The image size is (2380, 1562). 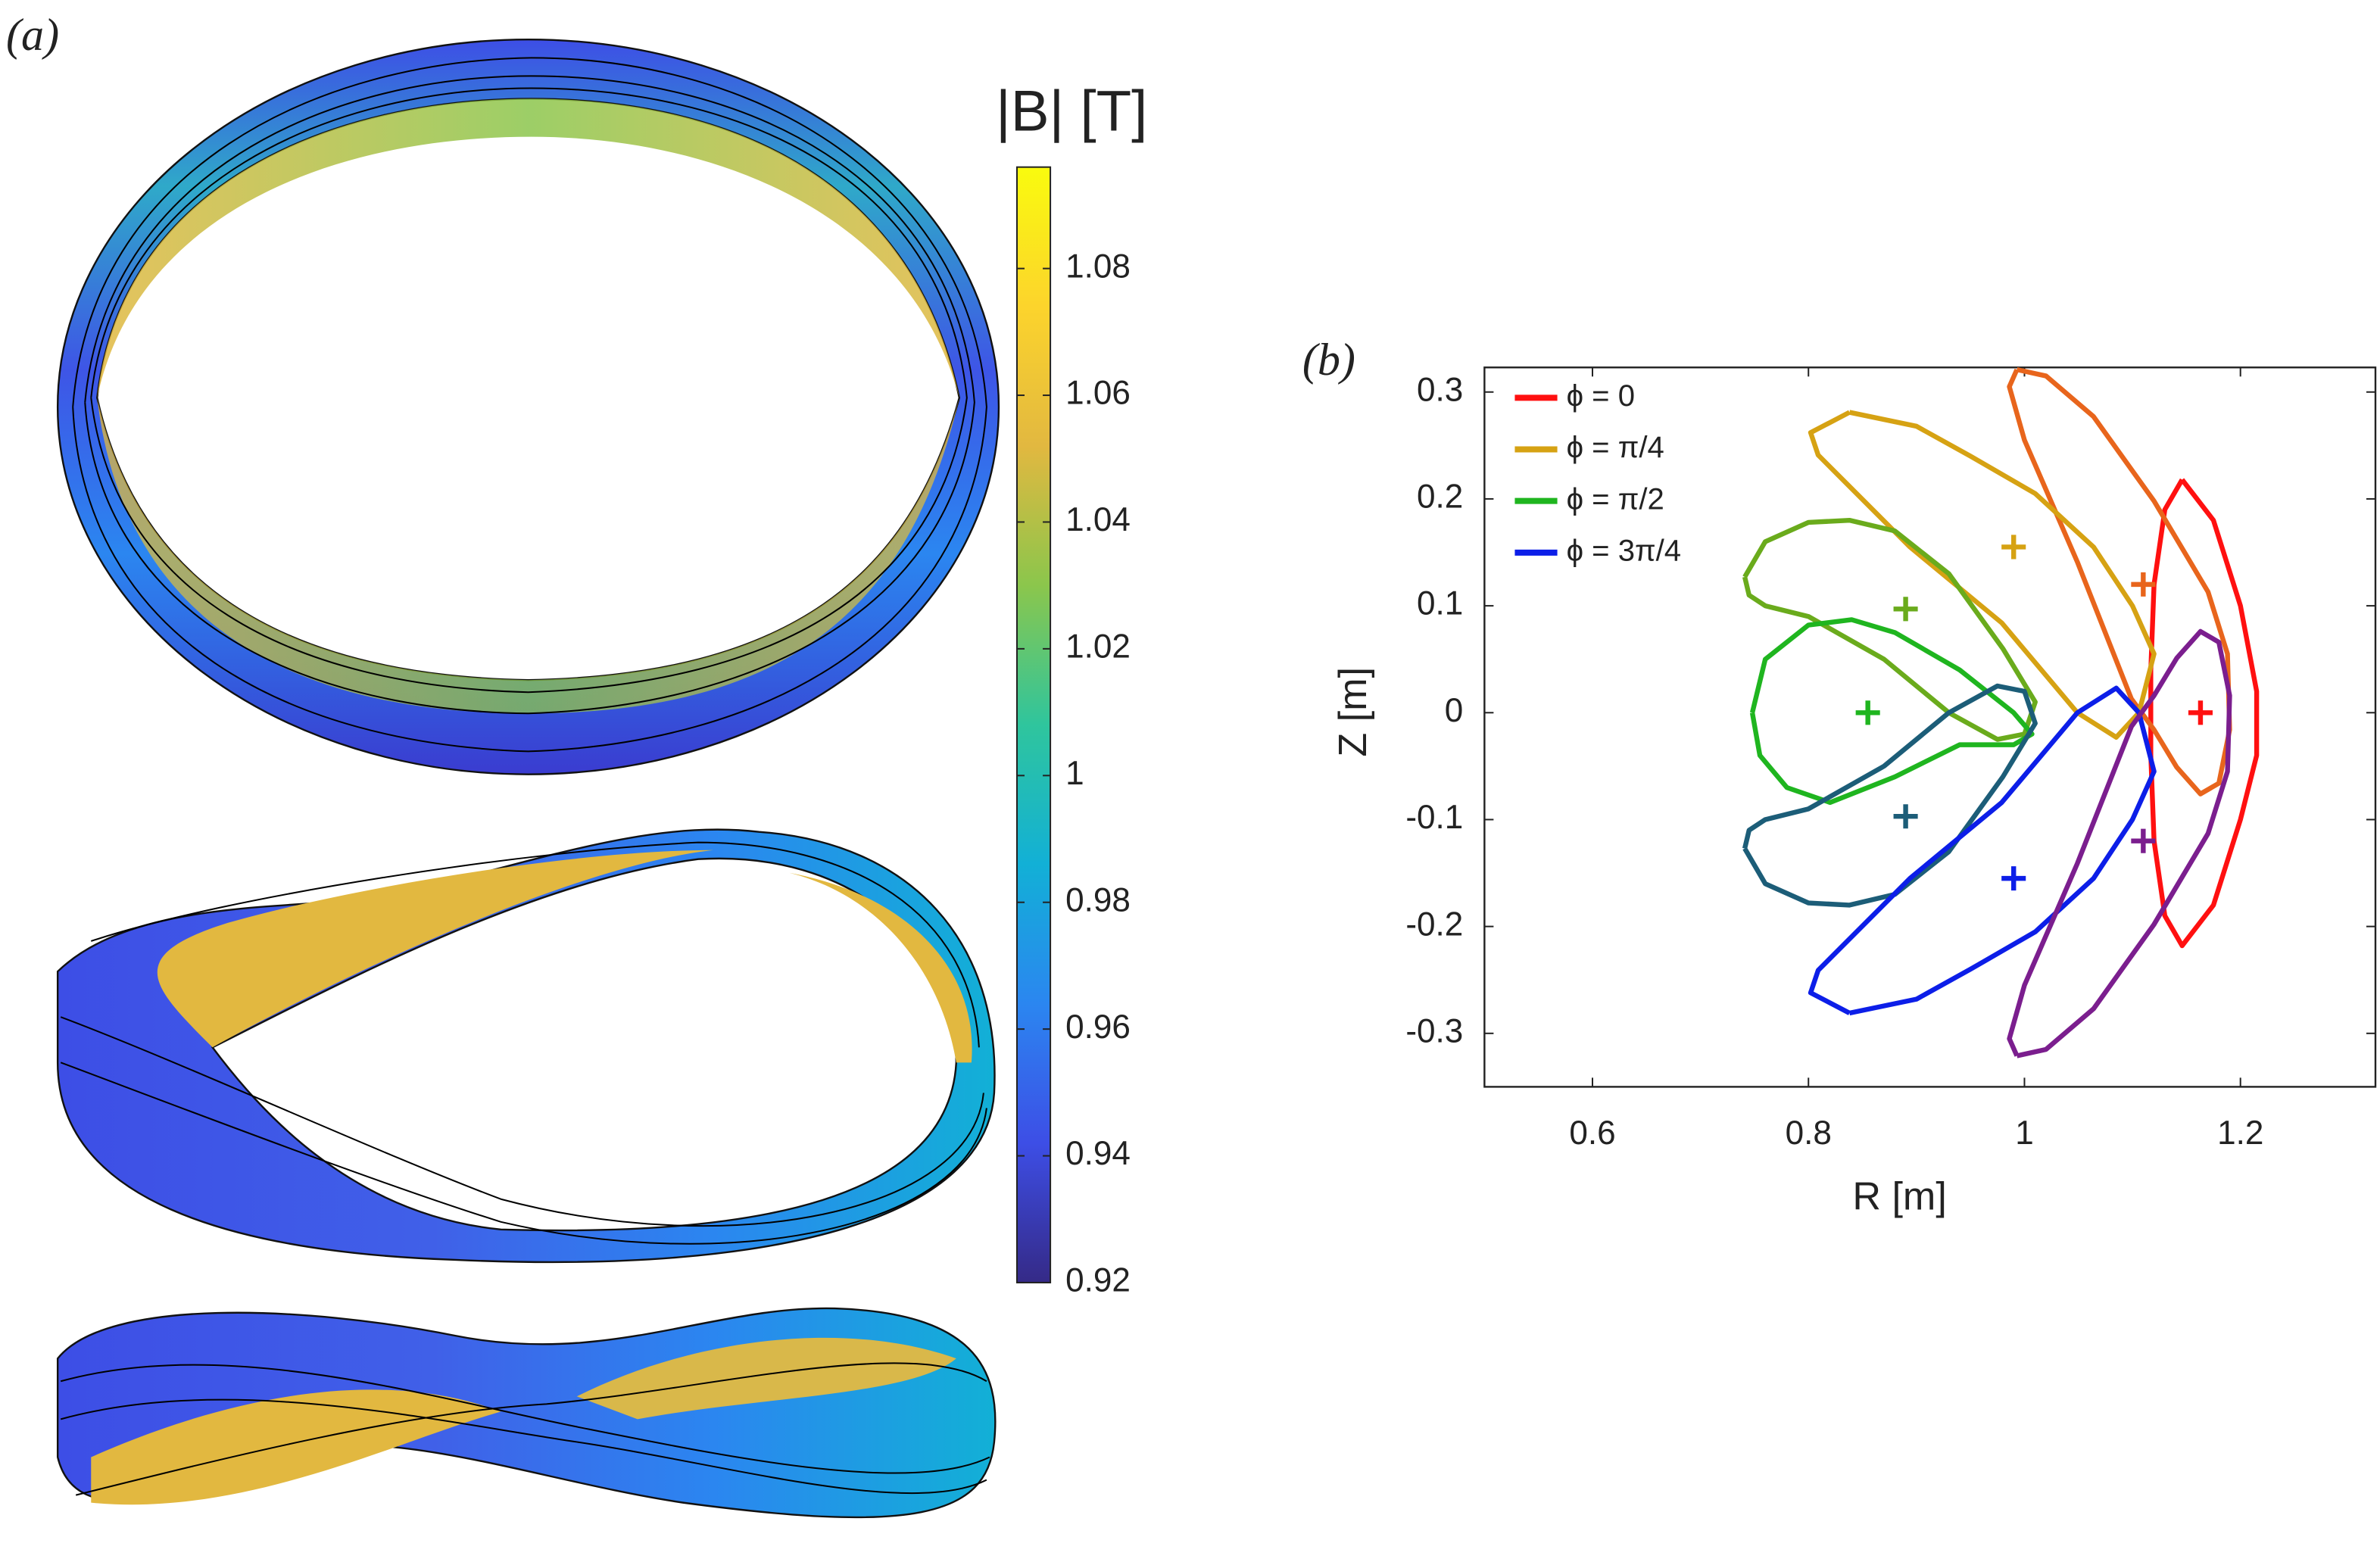 What do you see at coordinates (2024, 1133) in the screenshot?
I see `x-tick-label: 1` at bounding box center [2024, 1133].